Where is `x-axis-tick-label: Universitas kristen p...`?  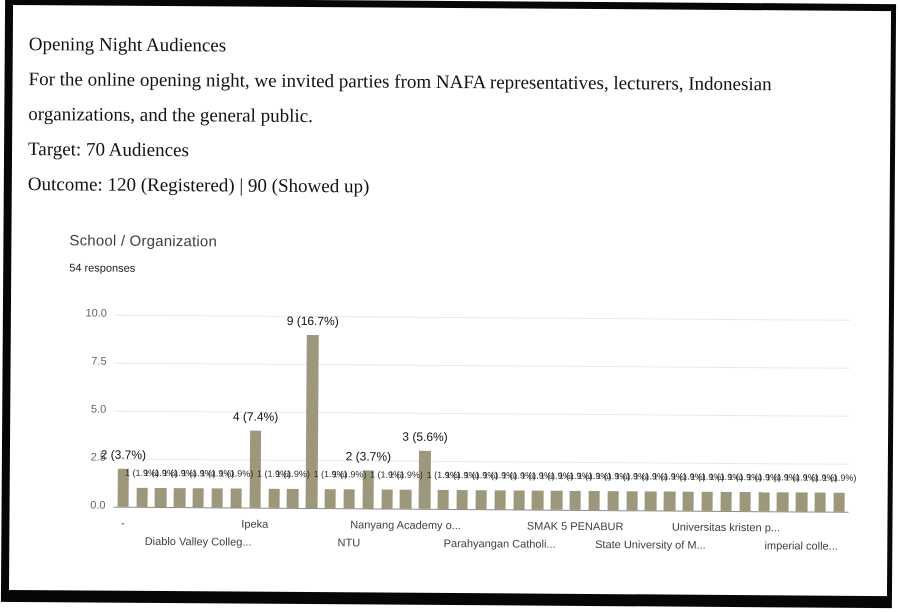
x-axis-tick-label: Universitas kristen p... is located at coordinates (726, 528).